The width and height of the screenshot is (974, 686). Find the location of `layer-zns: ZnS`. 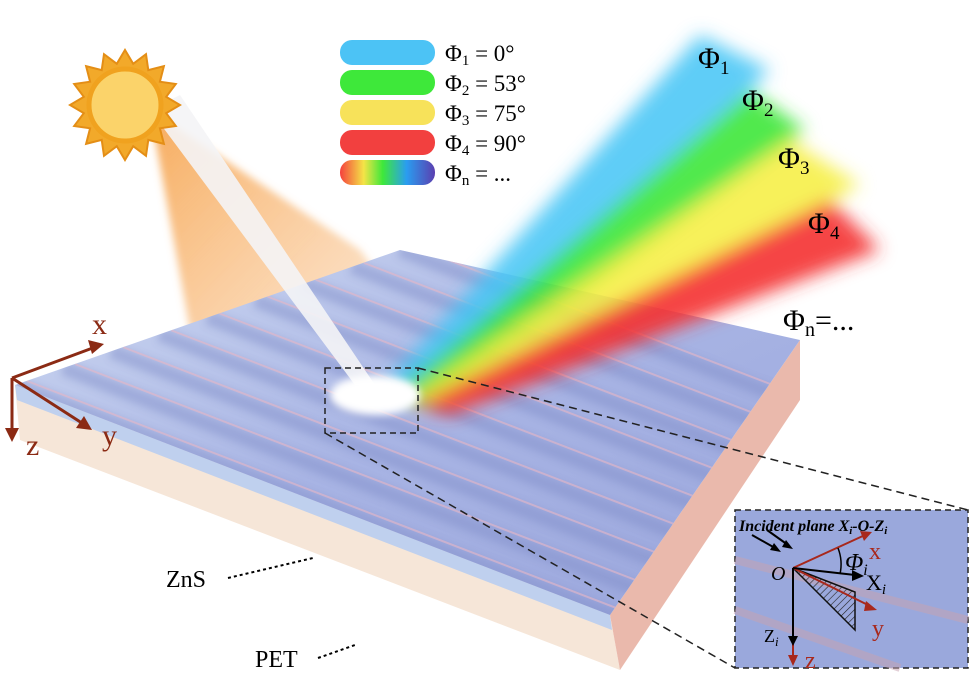

layer-zns: ZnS is located at coordinates (186, 580).